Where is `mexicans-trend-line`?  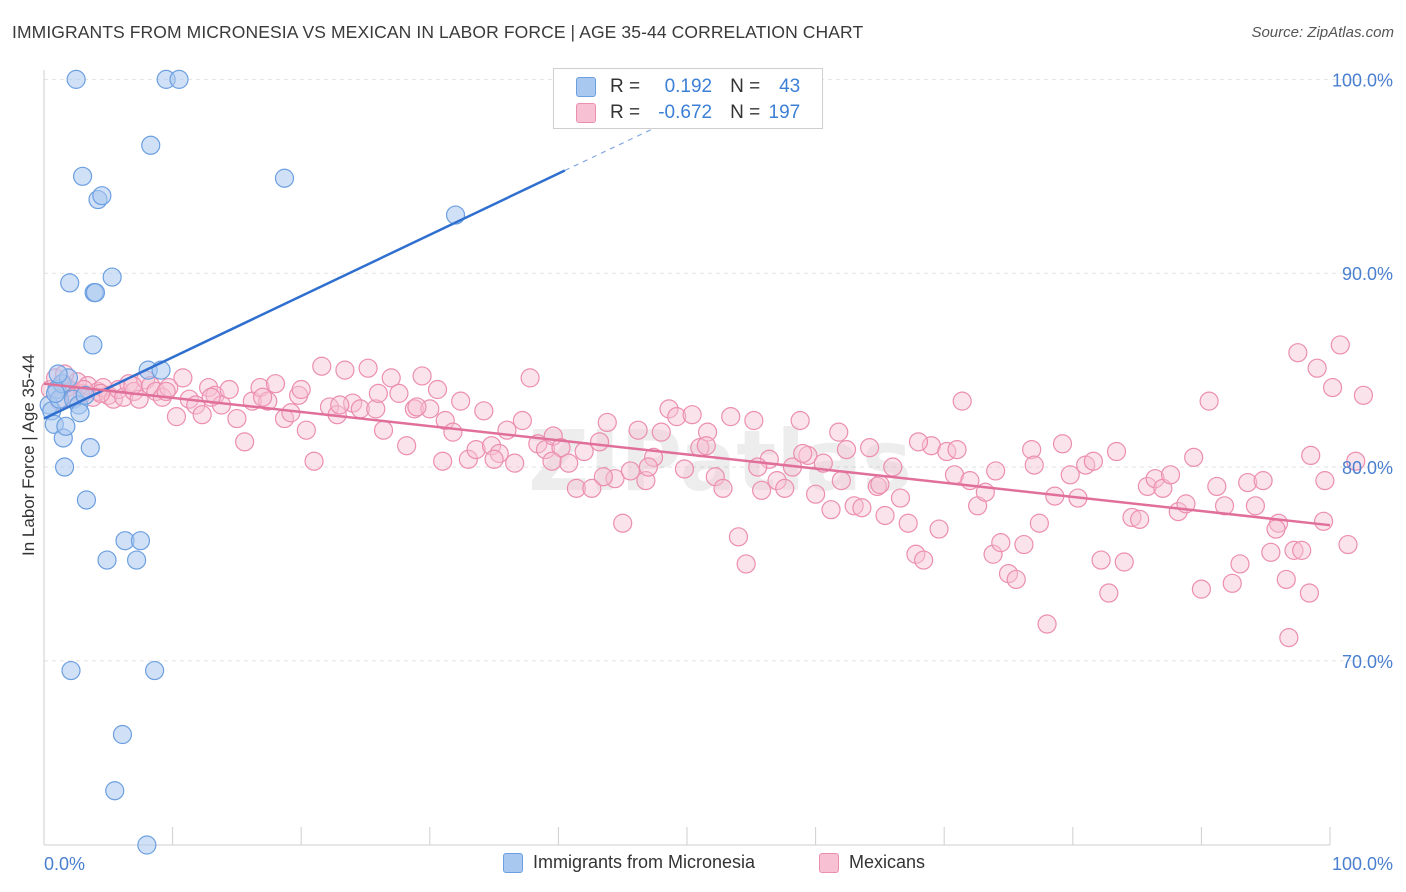
mexicans-trend-line is located at coordinates (687, 454).